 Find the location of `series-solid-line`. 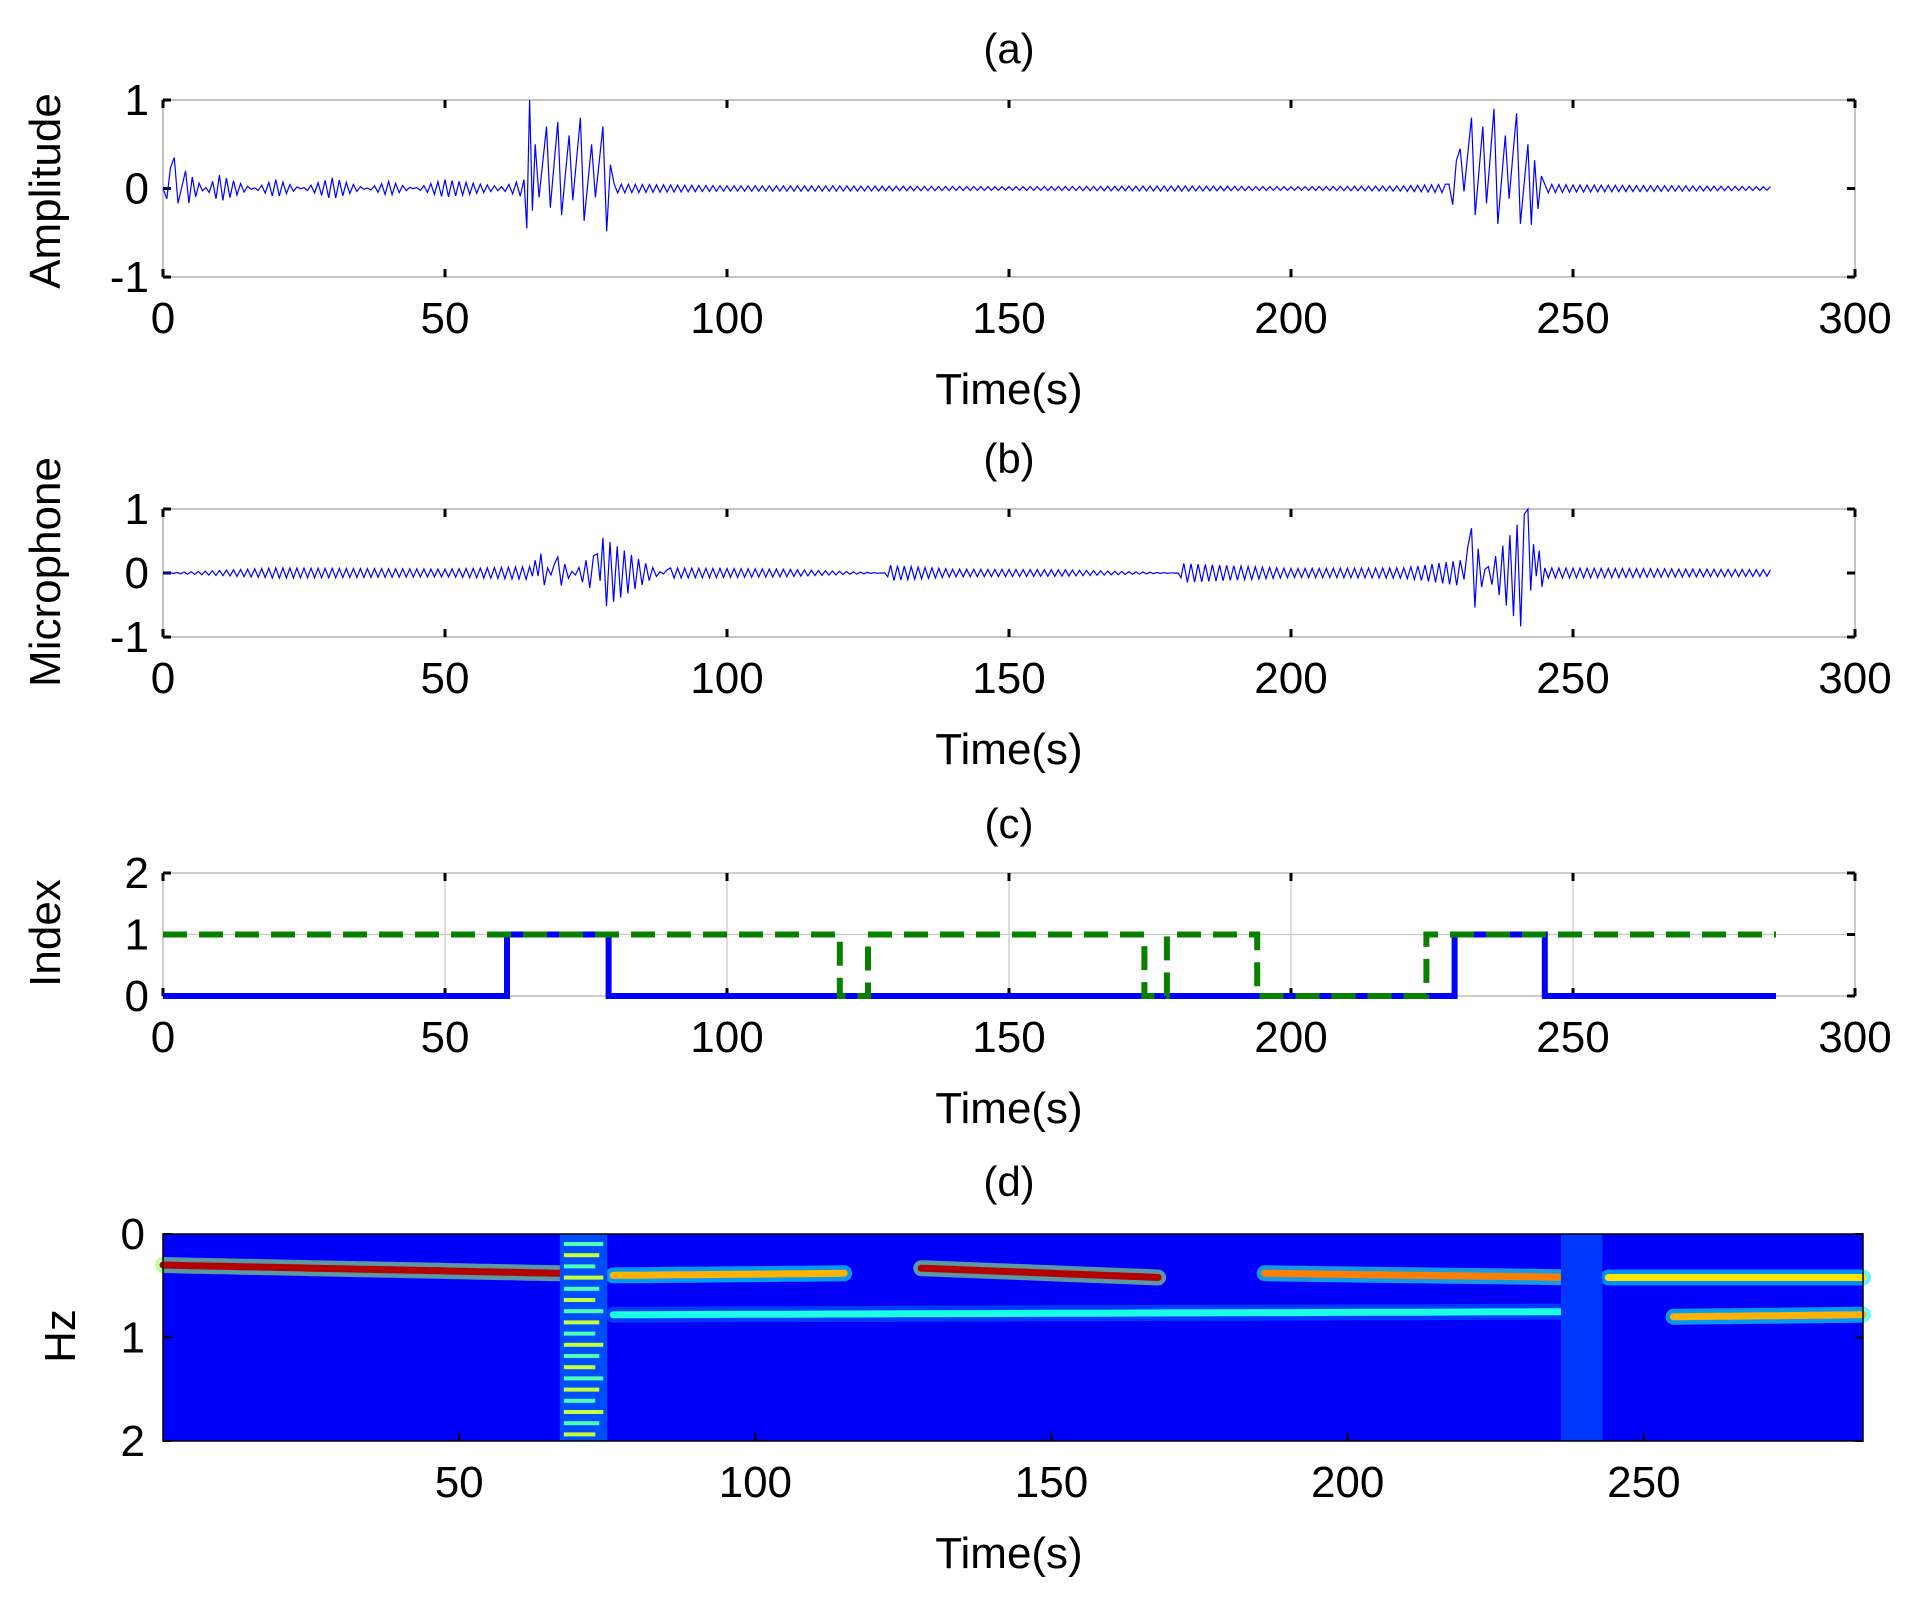

series-solid-line is located at coordinates (969, 965).